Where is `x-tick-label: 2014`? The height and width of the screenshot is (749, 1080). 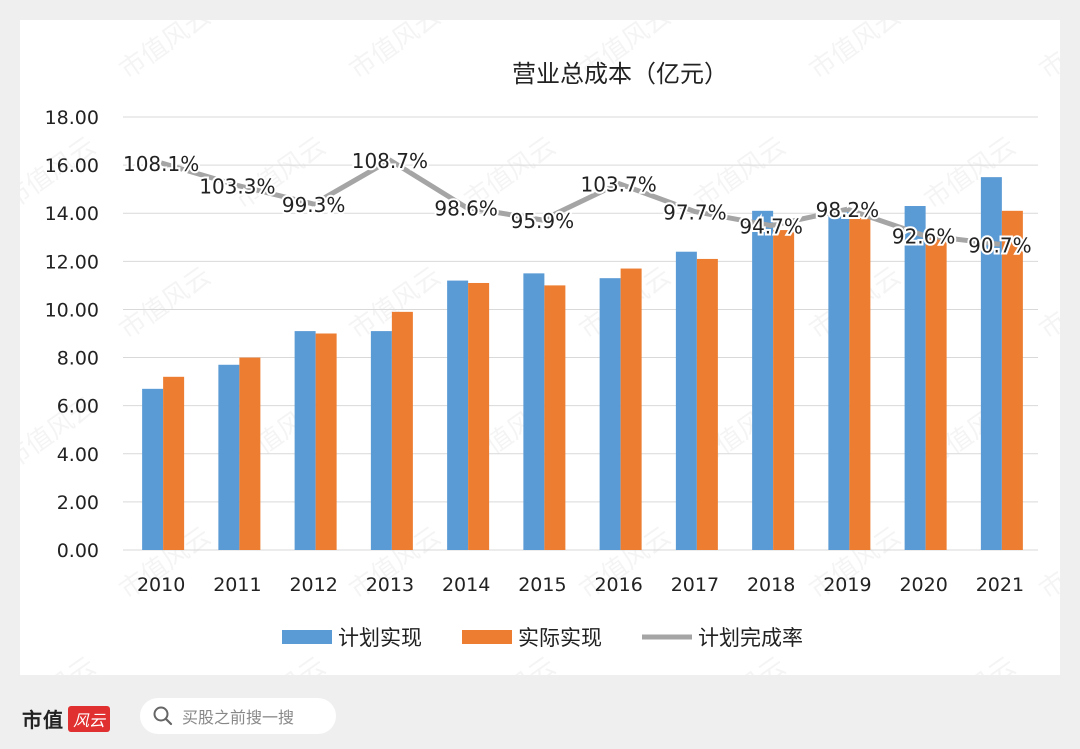
x-tick-label: 2014 is located at coordinates (466, 585).